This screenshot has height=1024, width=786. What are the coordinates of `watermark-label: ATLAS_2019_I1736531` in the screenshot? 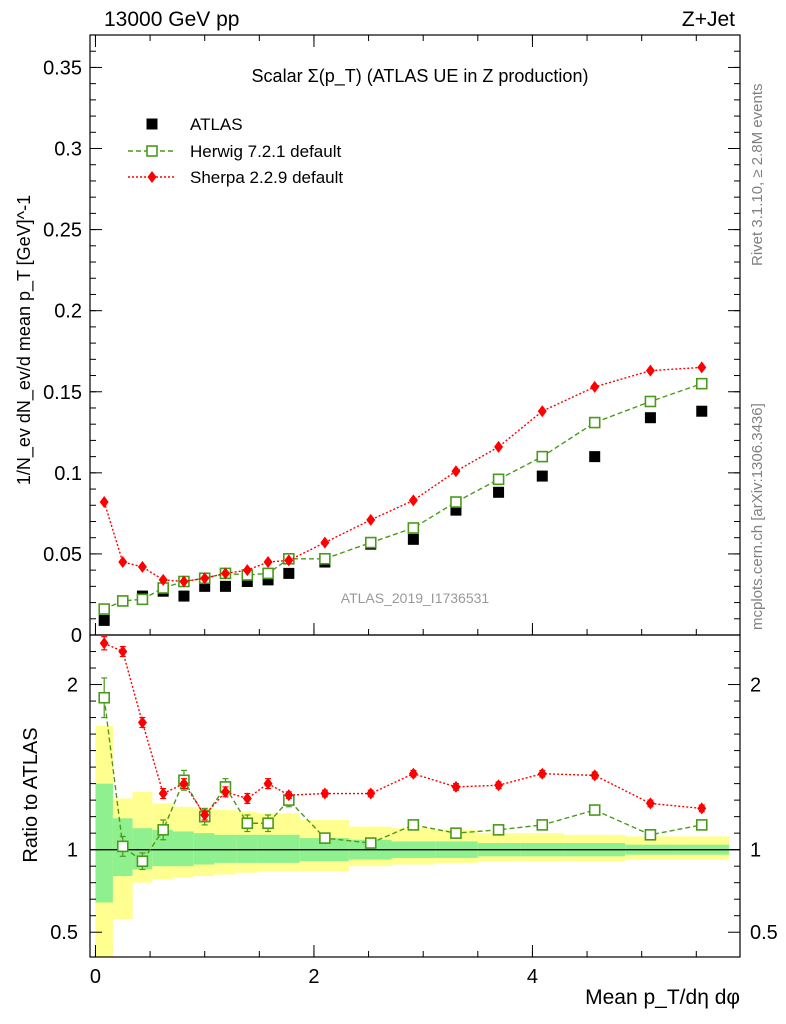 It's located at (415, 598).